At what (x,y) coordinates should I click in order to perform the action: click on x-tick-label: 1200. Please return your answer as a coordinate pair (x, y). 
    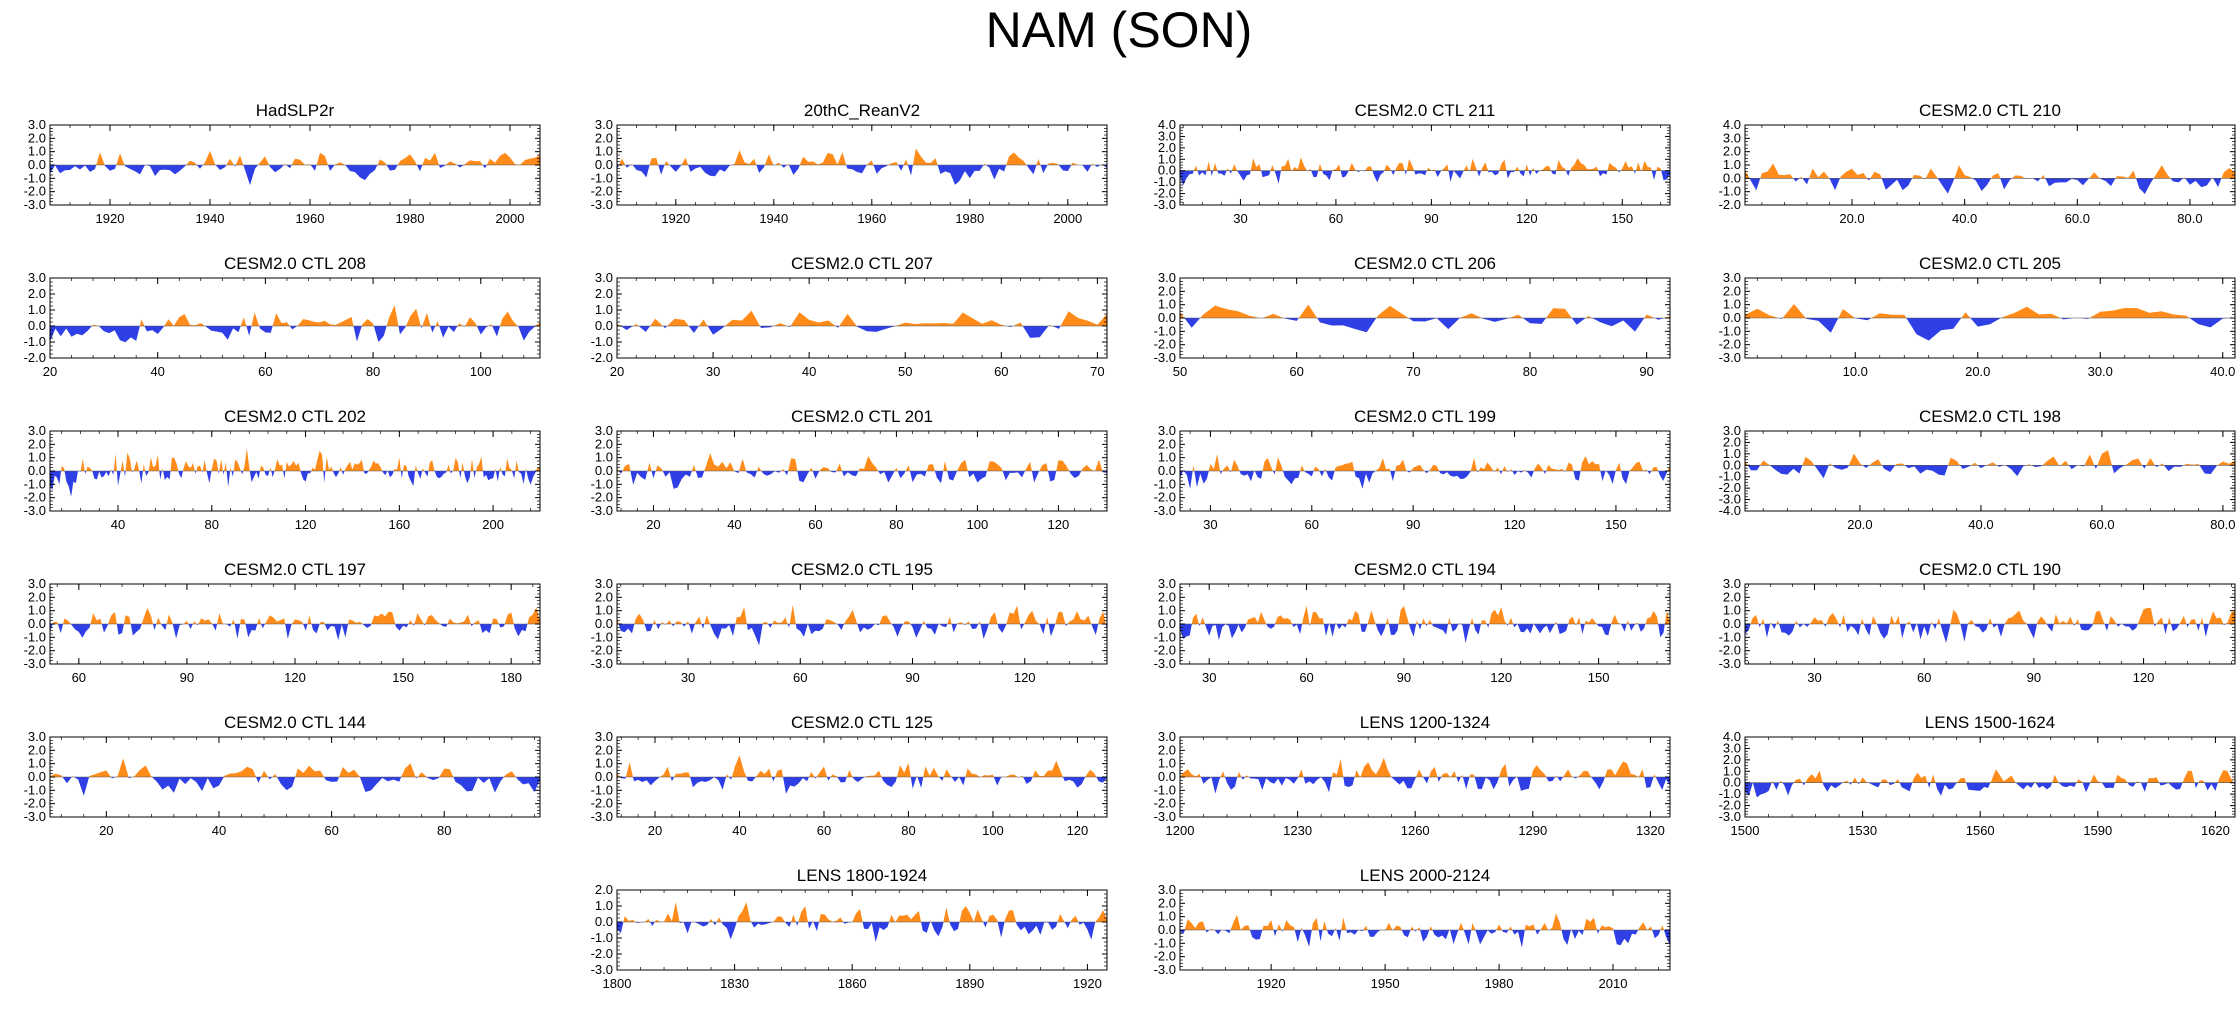
    Looking at the image, I should click on (1180, 830).